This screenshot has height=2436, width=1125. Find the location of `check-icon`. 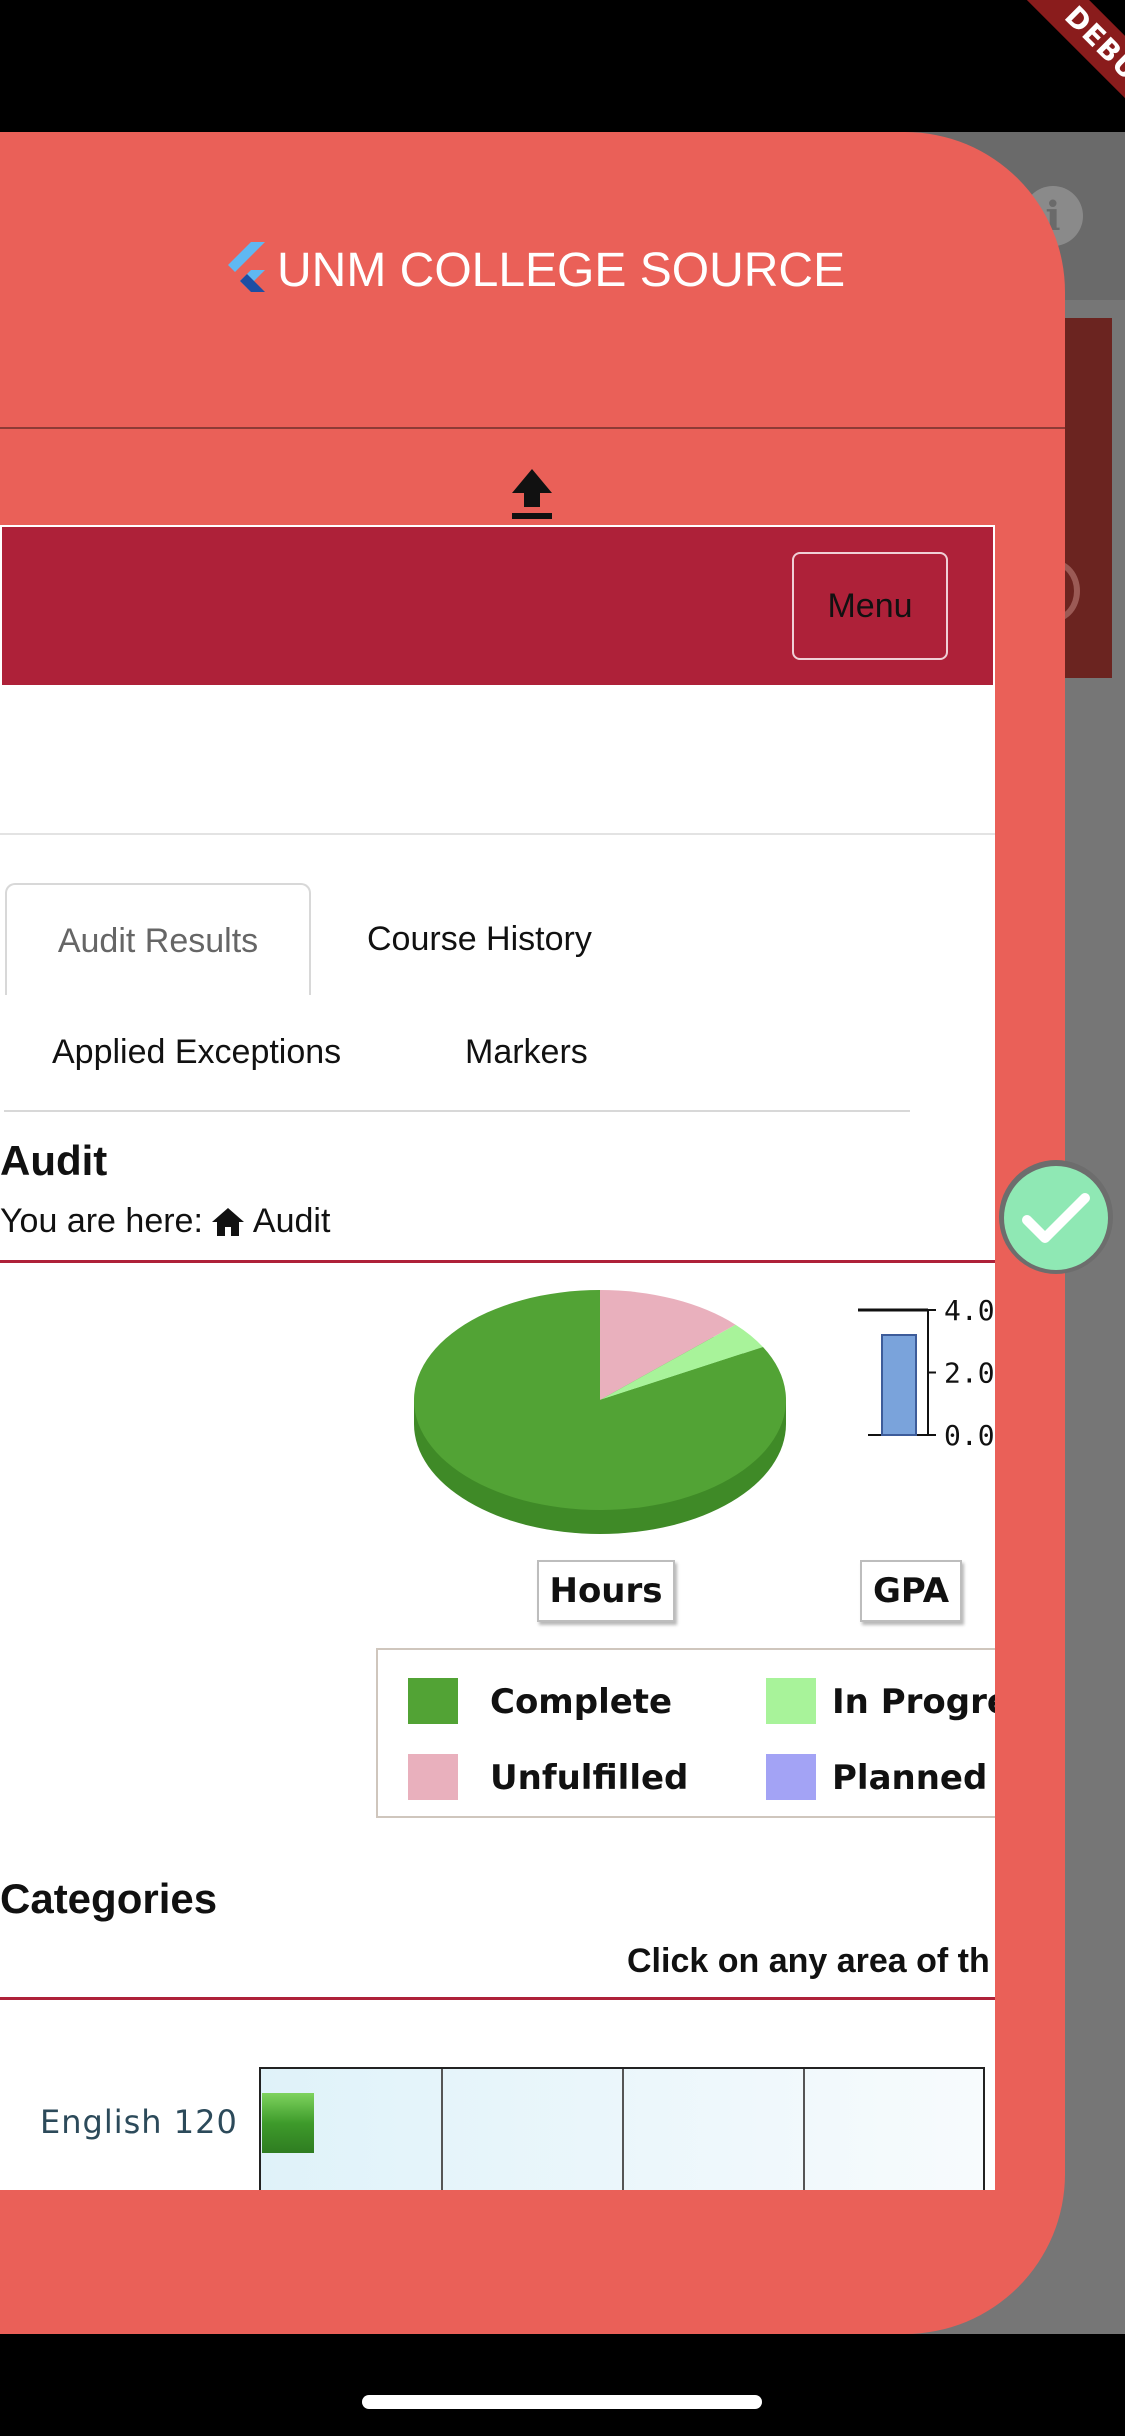

check-icon is located at coordinates (1056, 1218).